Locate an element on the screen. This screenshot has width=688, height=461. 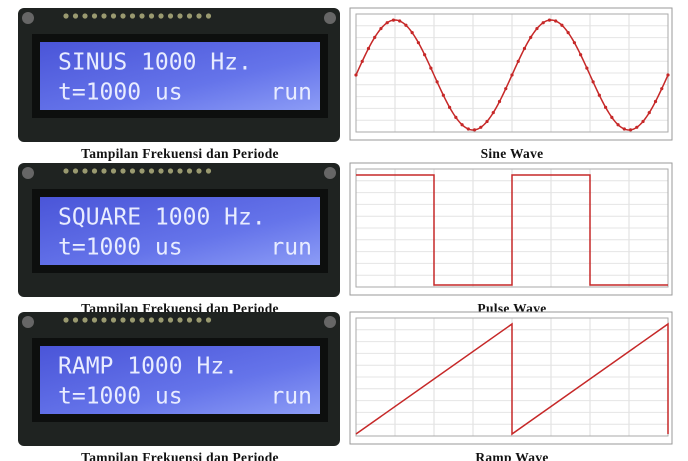
lcd-line: RAMP 1000 Hz. is located at coordinates (148, 367).